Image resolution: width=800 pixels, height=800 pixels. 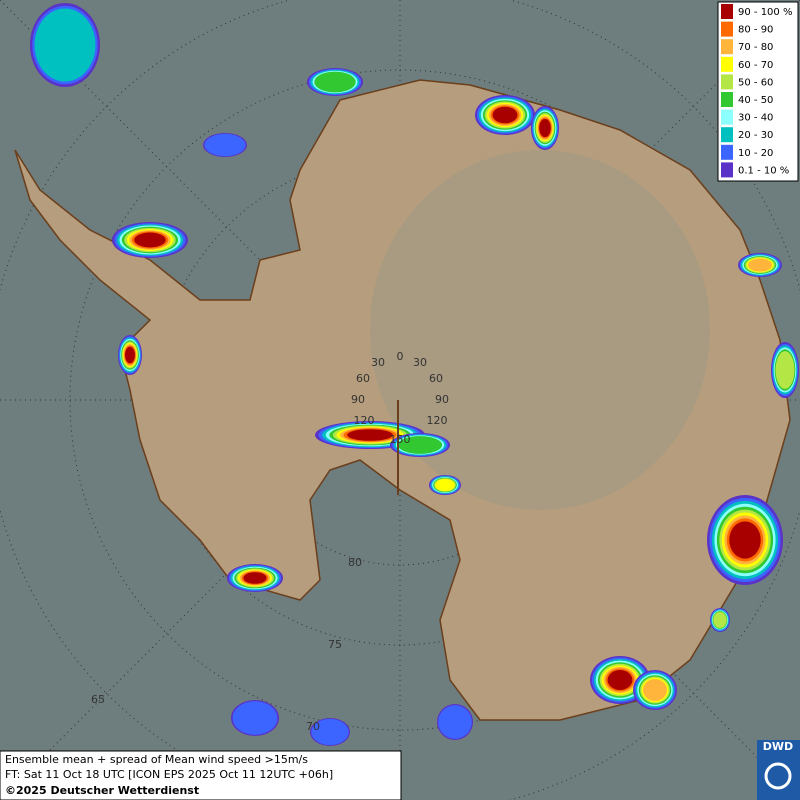 I want to click on legend-label: 0.1 - 10 %, so click(x=763, y=170).